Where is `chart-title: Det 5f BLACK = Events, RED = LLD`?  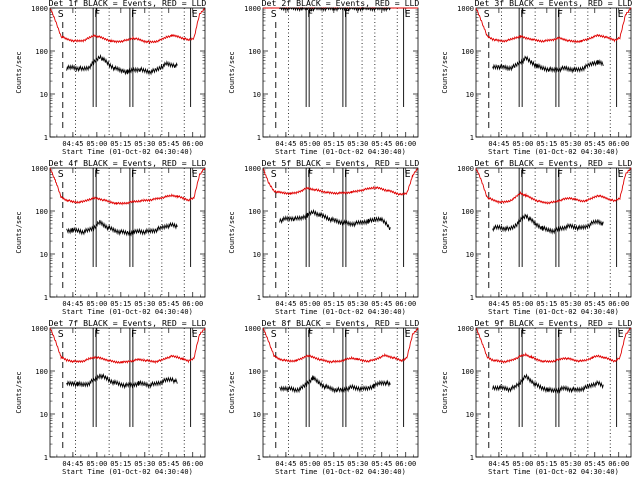
chart-title: Det 5f BLACK = Events, RED = LLD is located at coordinates (341, 163).